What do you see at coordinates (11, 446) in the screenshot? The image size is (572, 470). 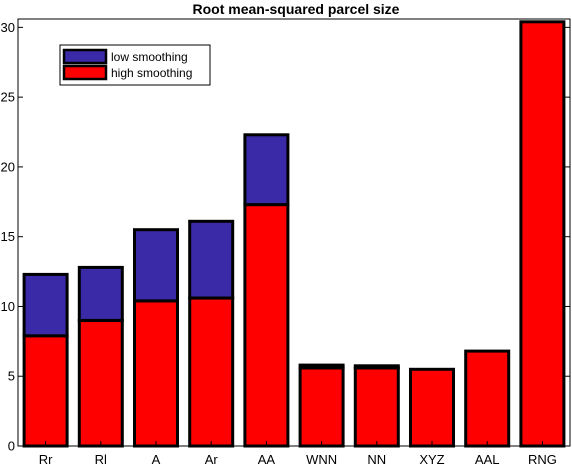 I see `y-tick-label: 0` at bounding box center [11, 446].